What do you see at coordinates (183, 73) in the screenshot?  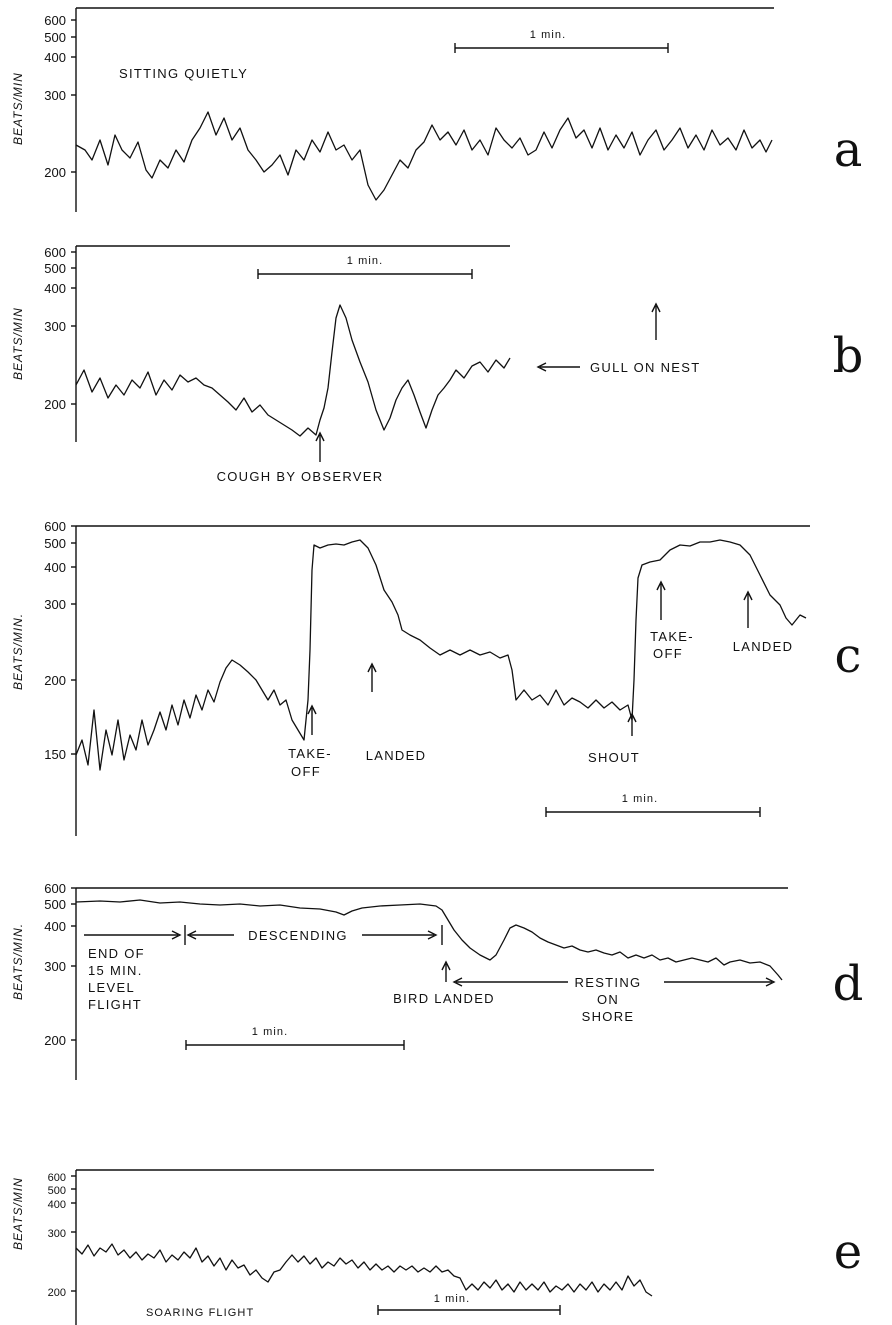 I see `annotation-sitting-quietly: SITTING QUIETLY` at bounding box center [183, 73].